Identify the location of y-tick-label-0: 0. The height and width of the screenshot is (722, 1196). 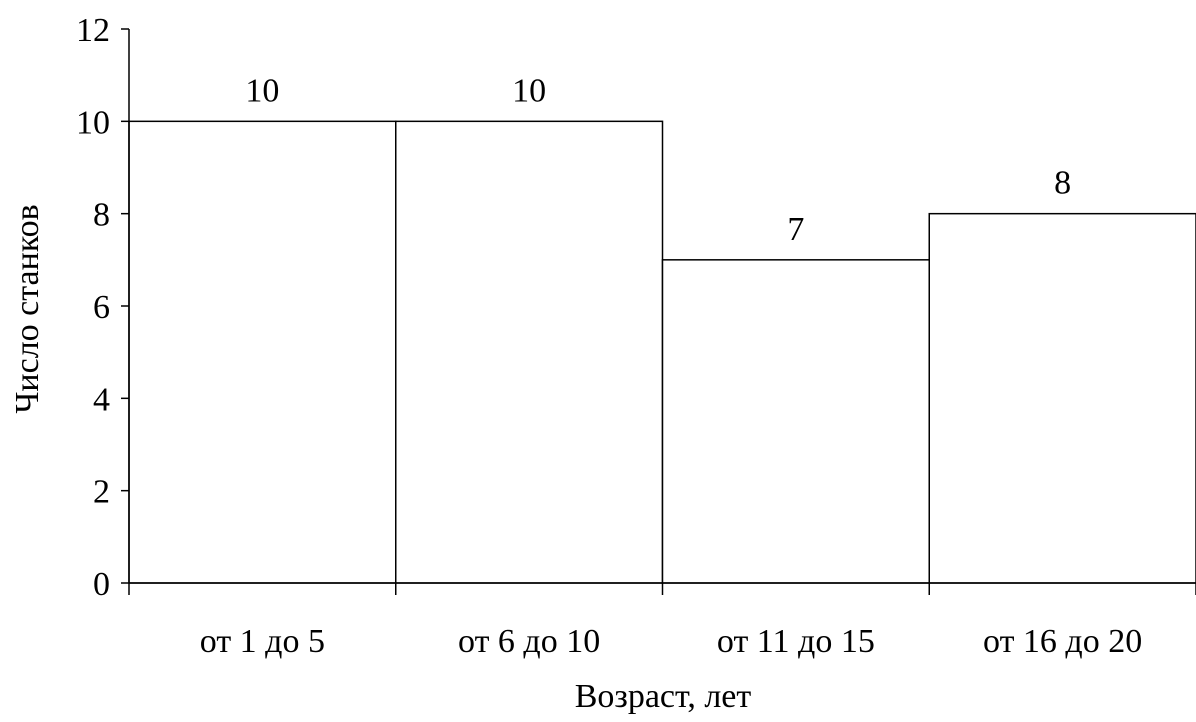
(101, 584).